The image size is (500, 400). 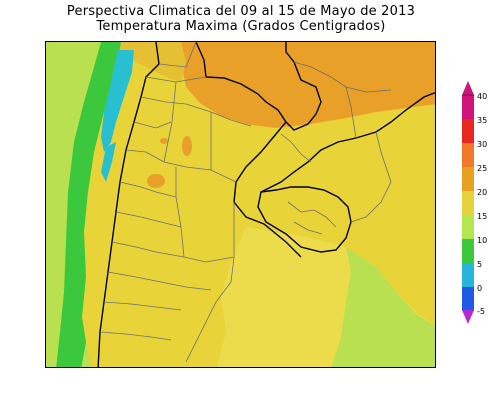 What do you see at coordinates (482, 120) in the screenshot?
I see `colorbar-label-35: 35` at bounding box center [482, 120].